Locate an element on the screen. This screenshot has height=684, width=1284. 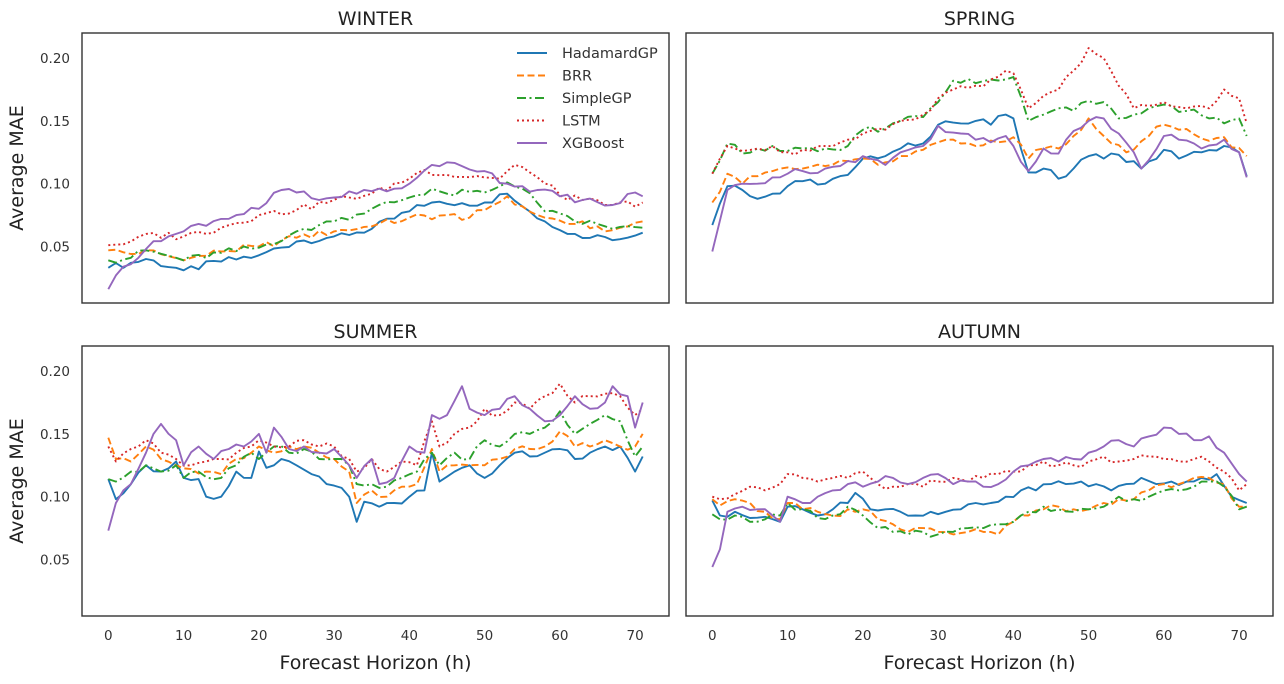
panel-title: AUTUMN is located at coordinates (979, 332).